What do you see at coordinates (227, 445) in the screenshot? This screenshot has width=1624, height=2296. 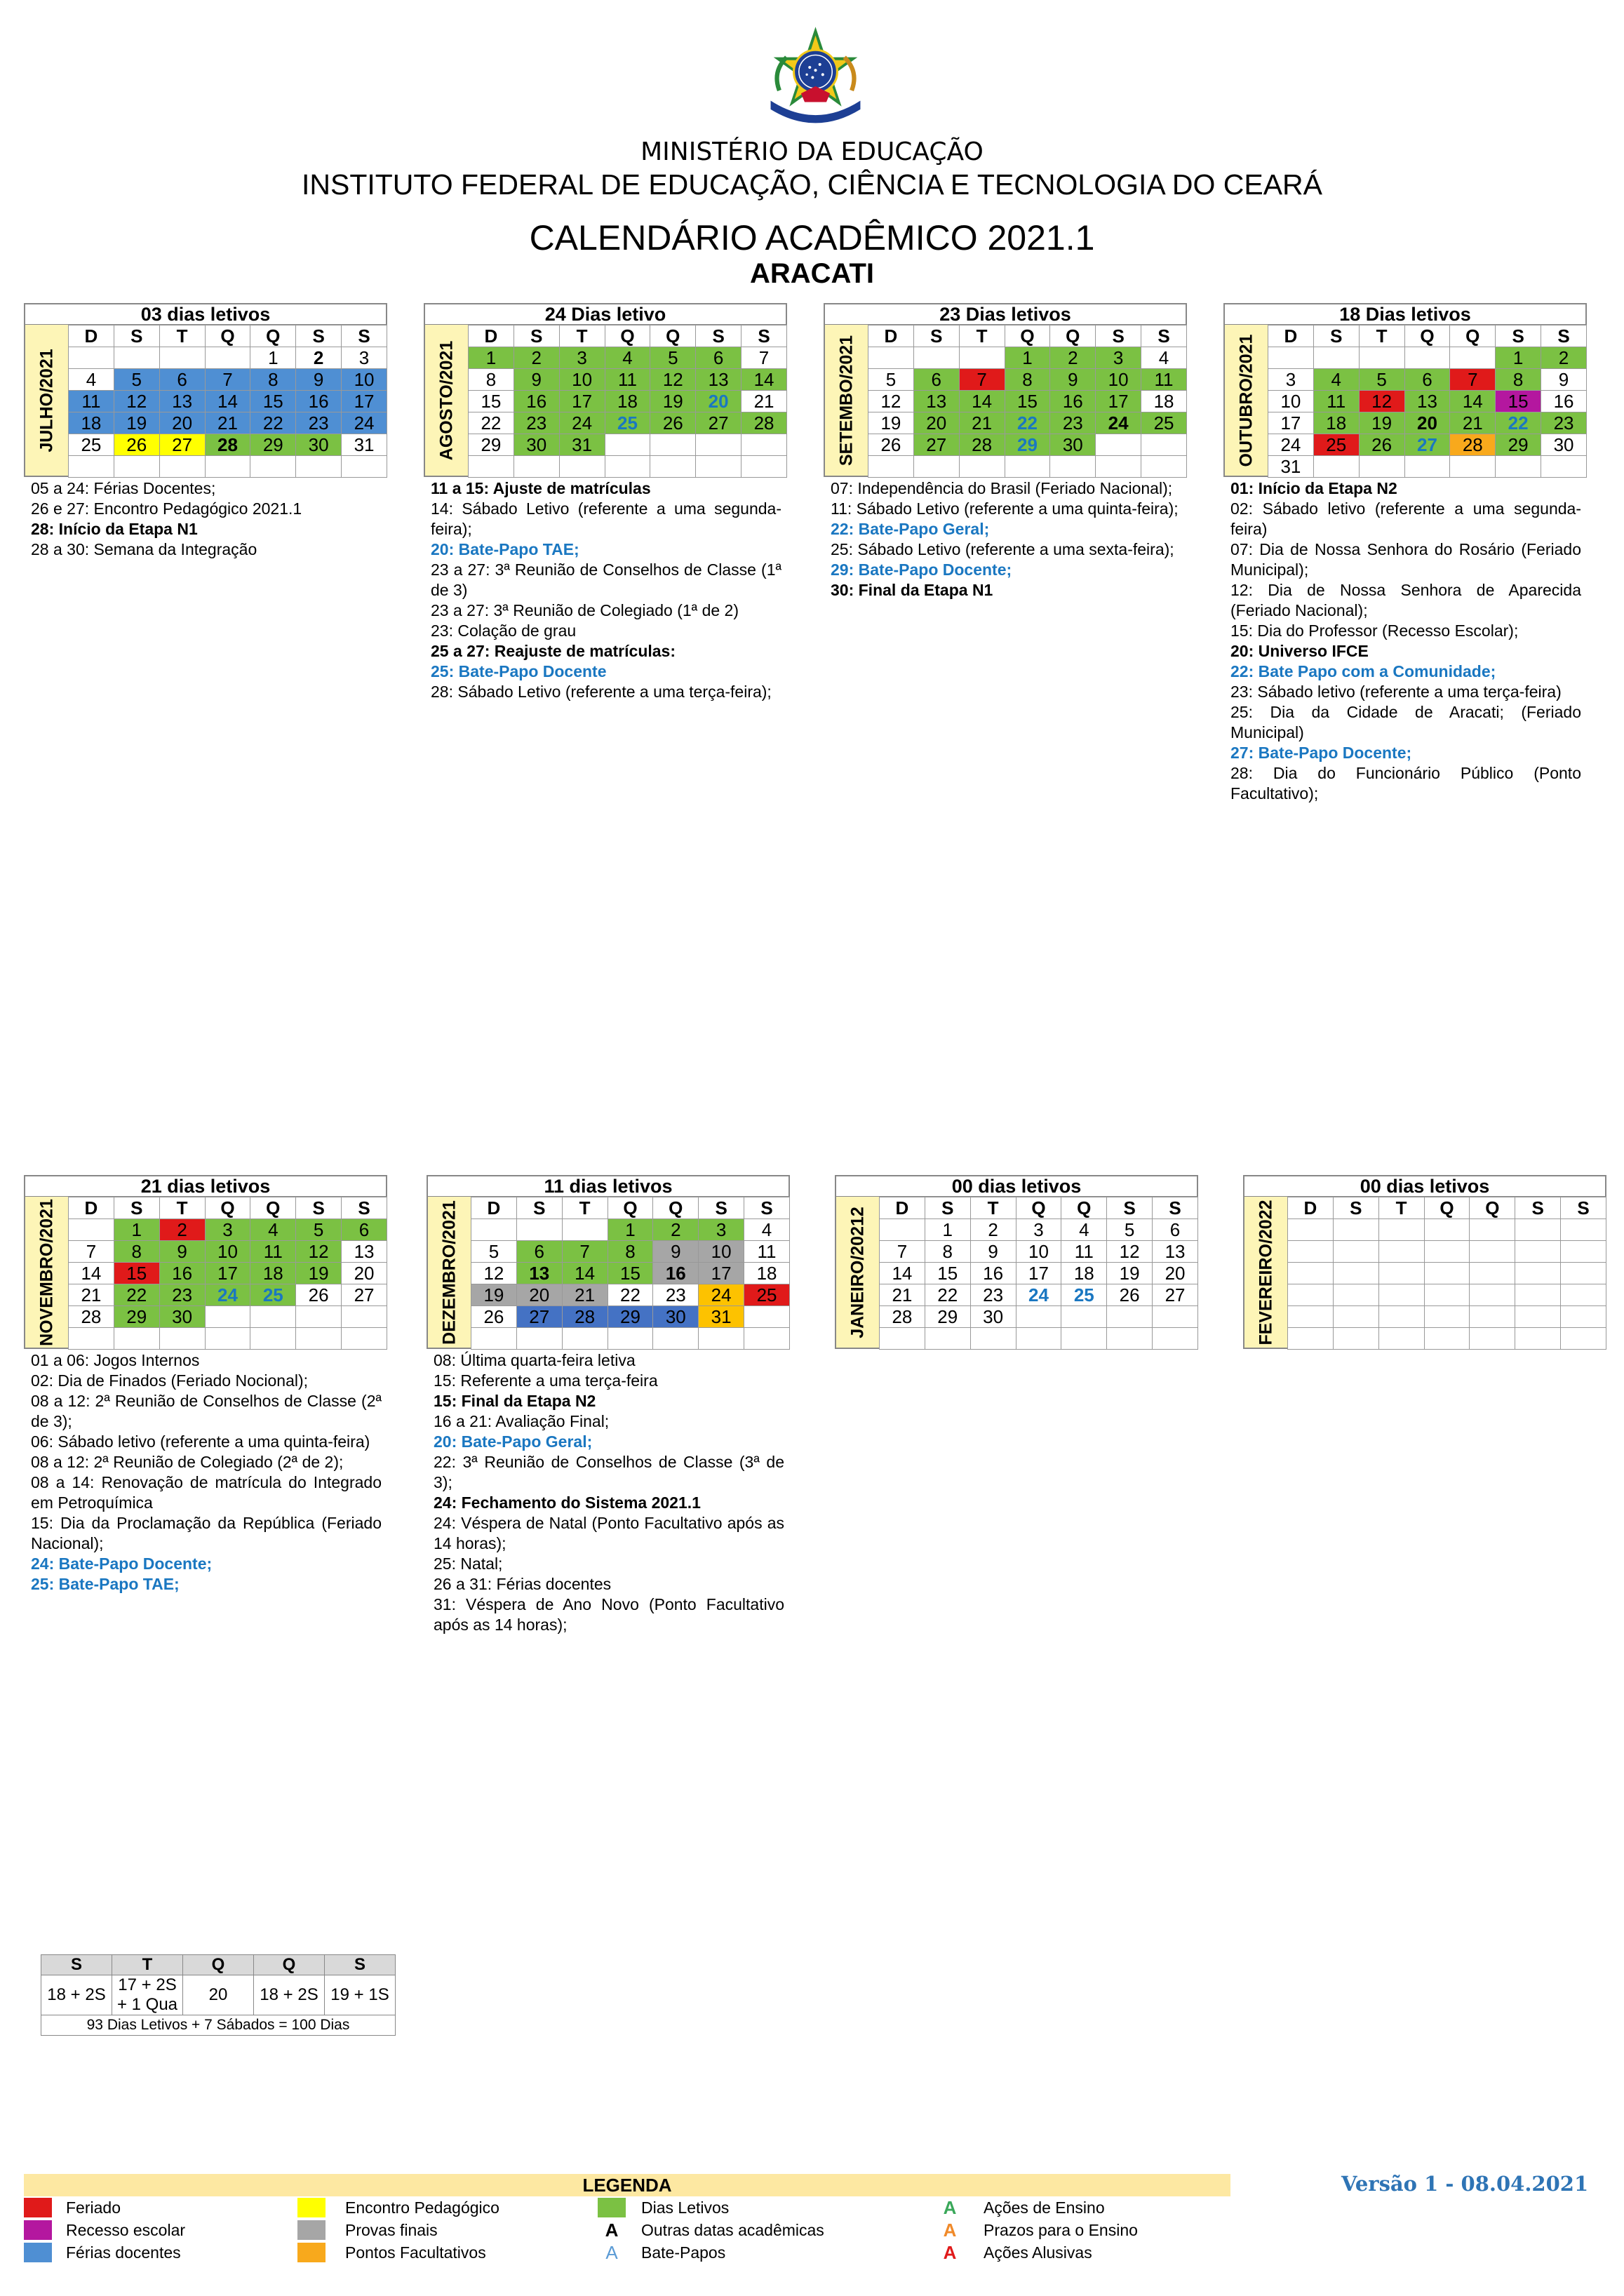 I see `week-row: 25 26 27 28 29 30 31` at bounding box center [227, 445].